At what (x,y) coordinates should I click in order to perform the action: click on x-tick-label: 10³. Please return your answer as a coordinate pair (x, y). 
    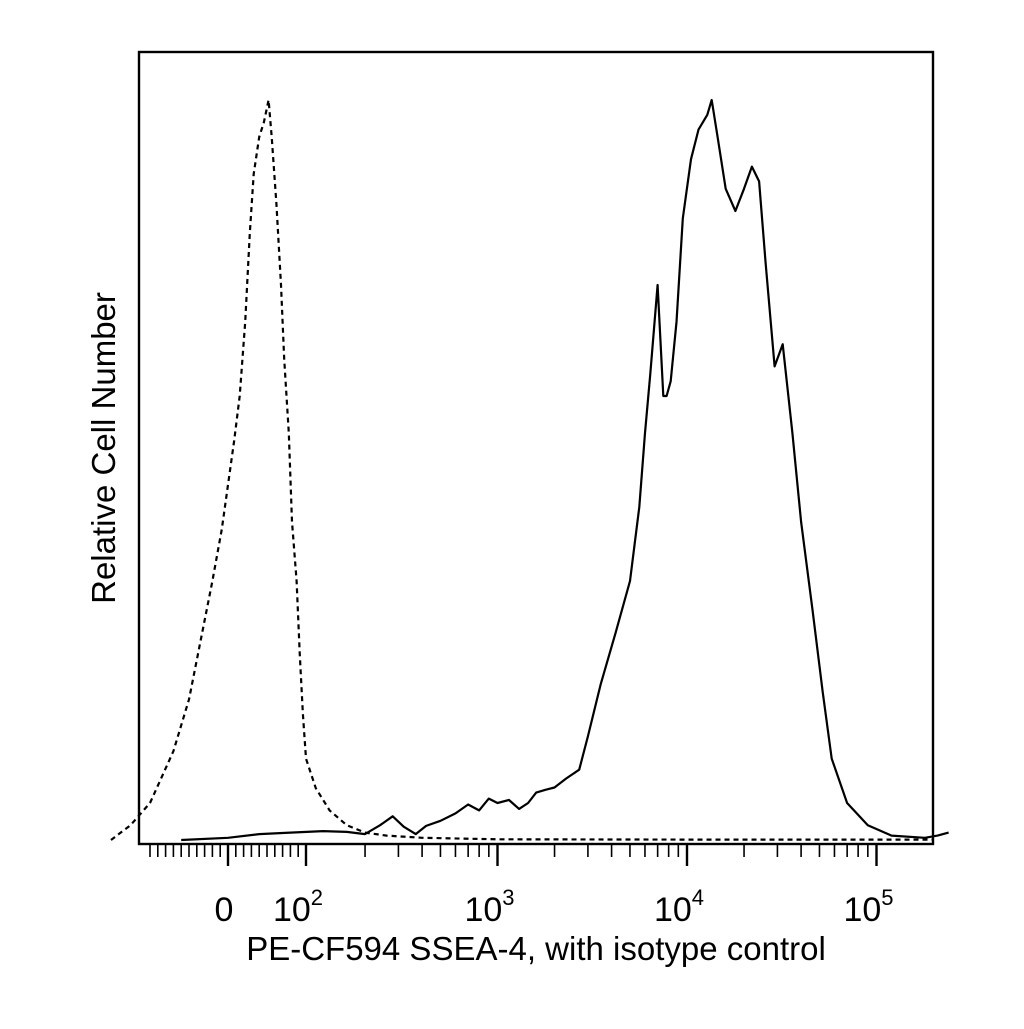
    Looking at the image, I should click on (489, 907).